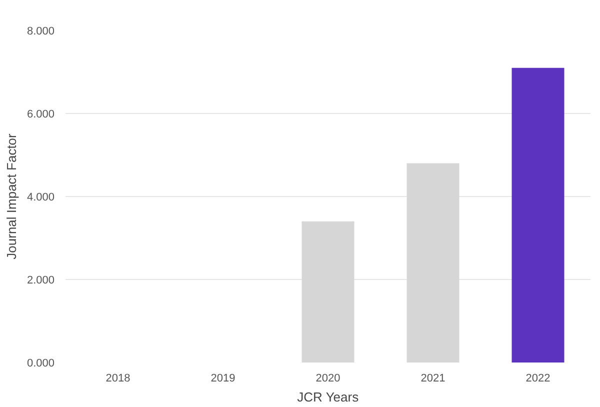 The height and width of the screenshot is (407, 600). What do you see at coordinates (223, 378) in the screenshot?
I see `x-tick-label: 2019` at bounding box center [223, 378].